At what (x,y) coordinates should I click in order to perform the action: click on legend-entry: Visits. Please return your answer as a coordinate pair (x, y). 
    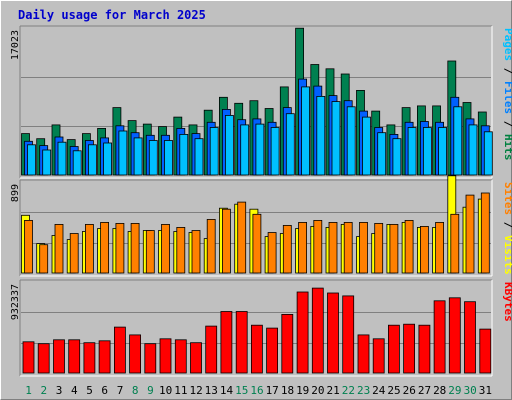
    Looking at the image, I should click on (507, 255).